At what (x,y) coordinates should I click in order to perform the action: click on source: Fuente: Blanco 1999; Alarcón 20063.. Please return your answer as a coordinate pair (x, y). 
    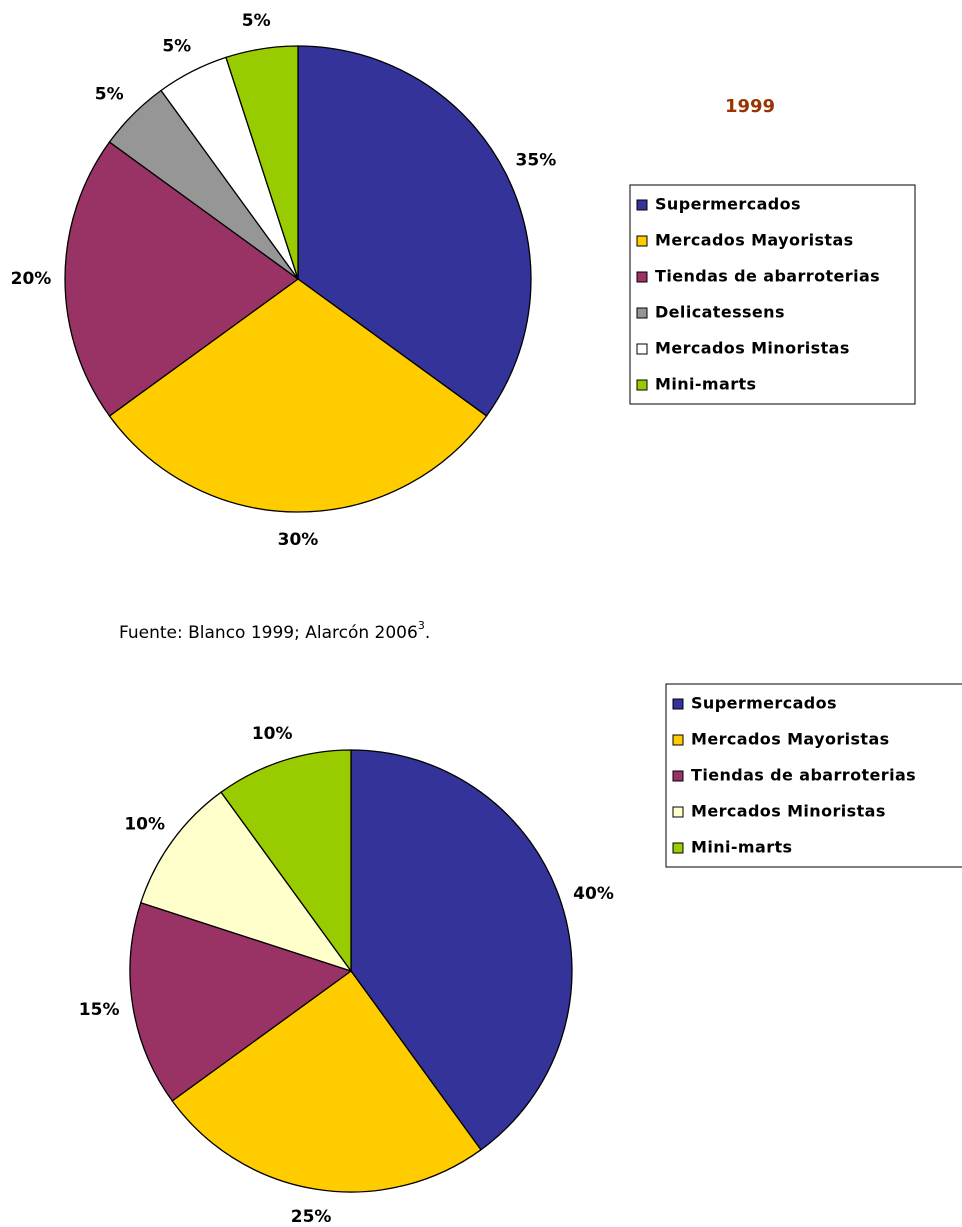
    Looking at the image, I should click on (274, 631).